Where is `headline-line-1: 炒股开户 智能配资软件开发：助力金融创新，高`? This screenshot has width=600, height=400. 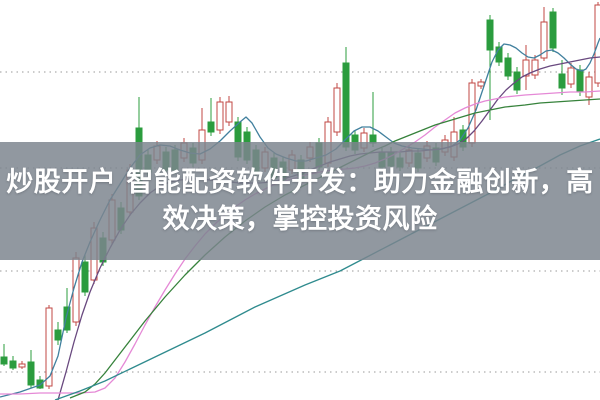 headline-line-1: 炒股开户 智能配资软件开发：助力金融创新，高 is located at coordinates (300, 182).